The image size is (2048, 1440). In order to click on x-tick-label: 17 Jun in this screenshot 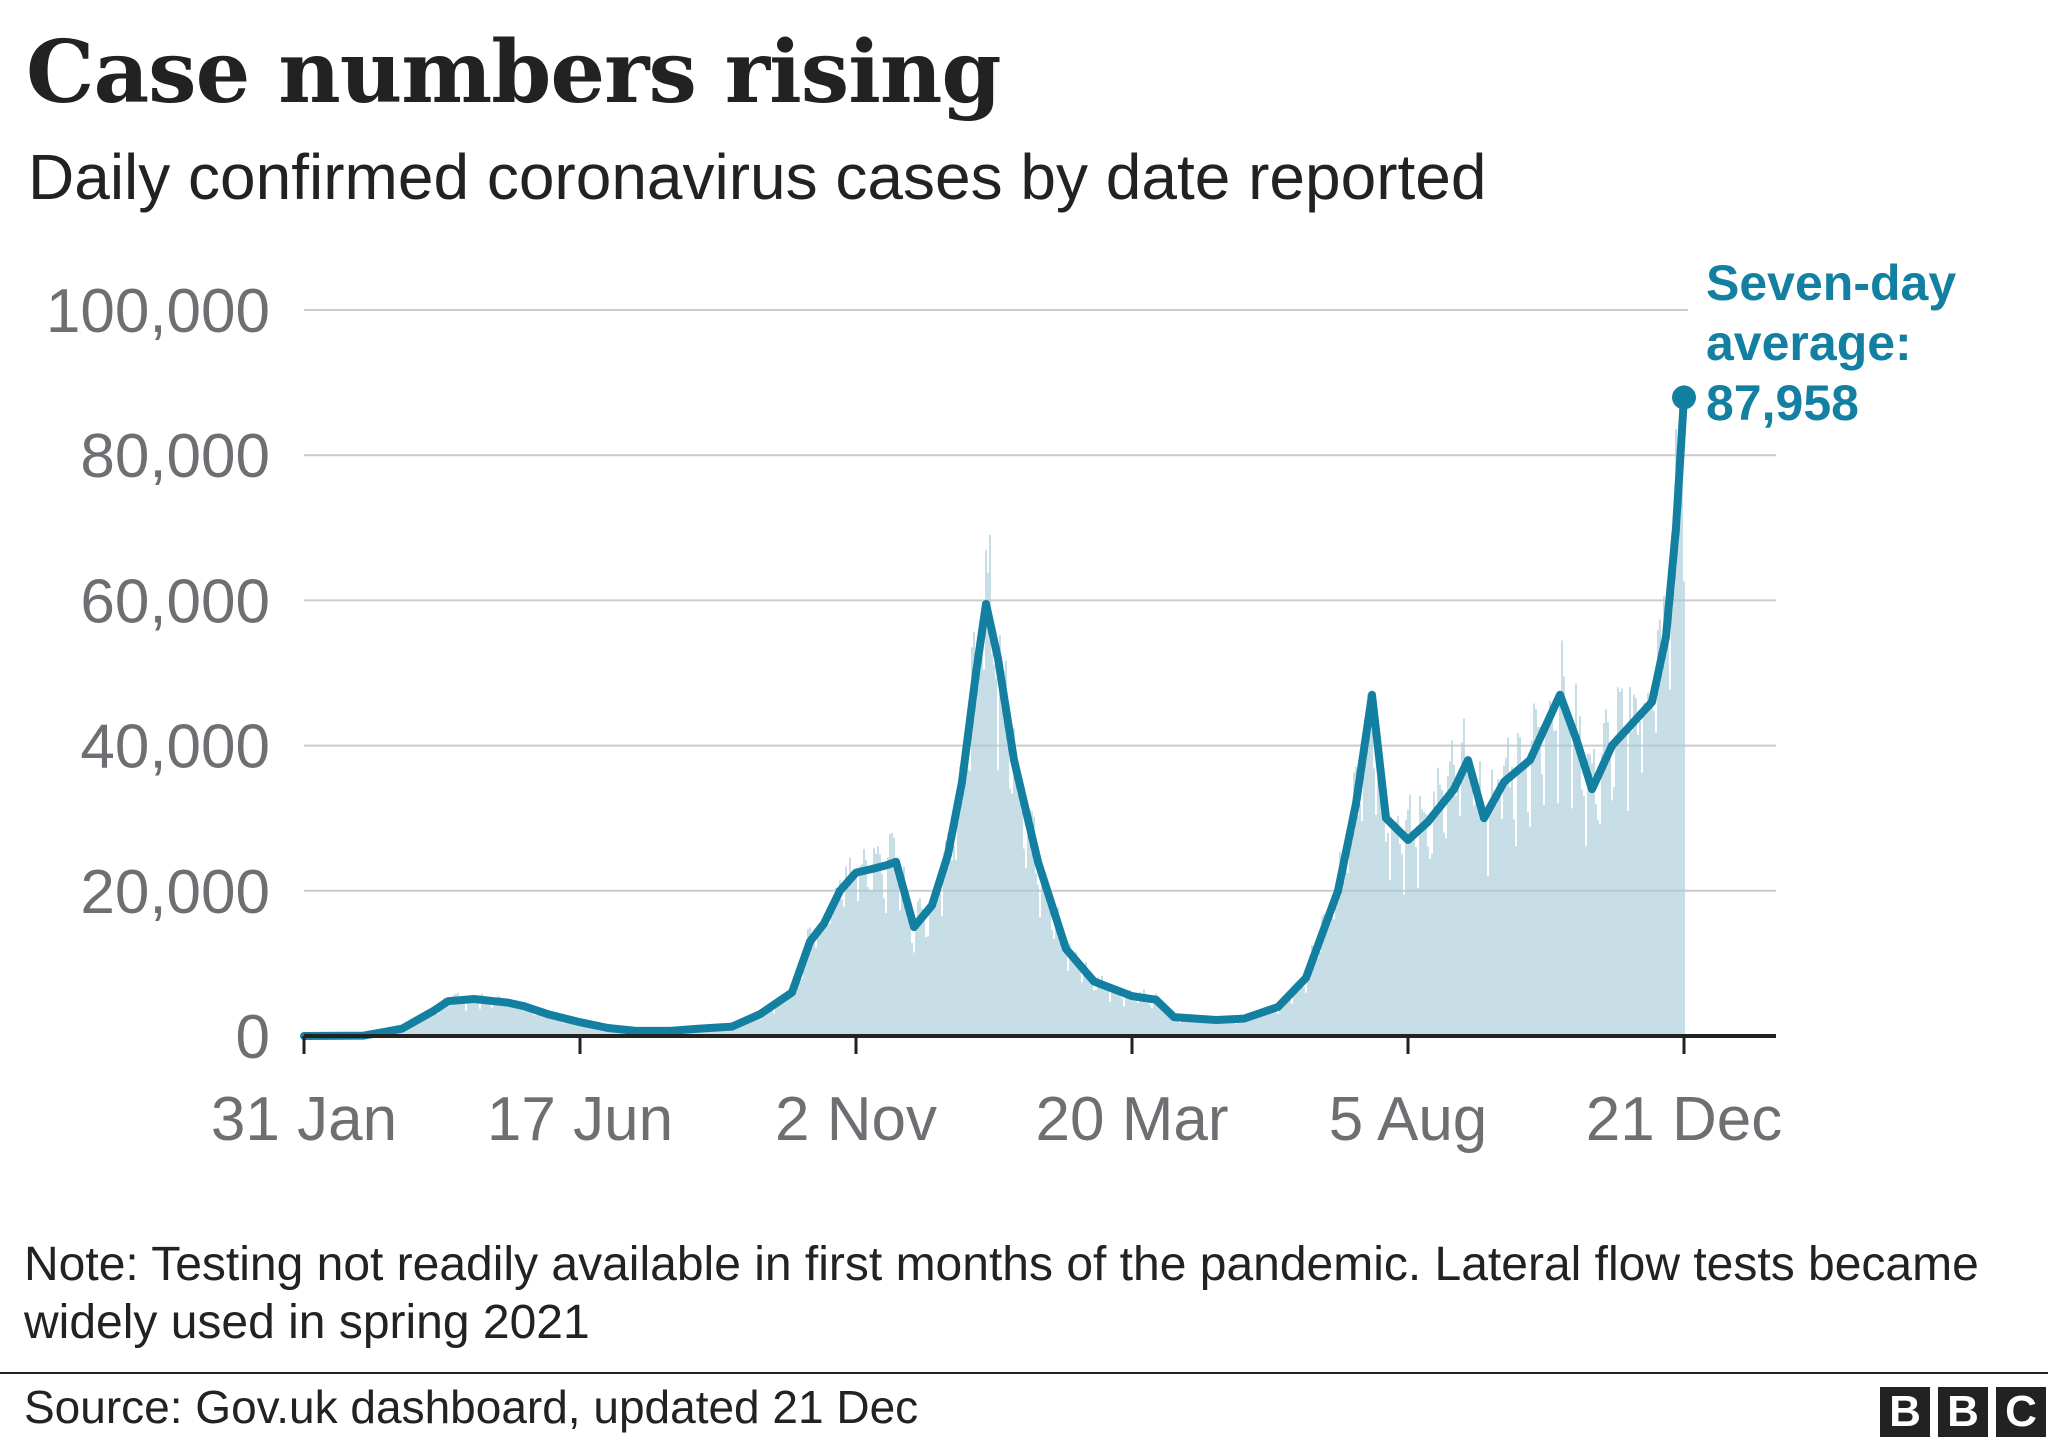, I will do `click(580, 1119)`.